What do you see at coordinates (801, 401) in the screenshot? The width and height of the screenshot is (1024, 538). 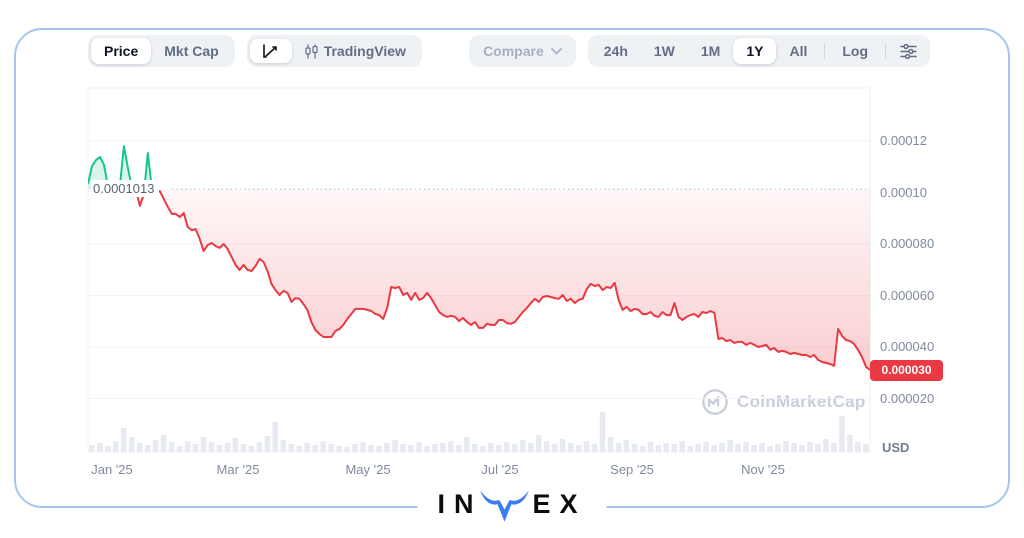 I see `watermark-text: CoinMarketCap` at bounding box center [801, 401].